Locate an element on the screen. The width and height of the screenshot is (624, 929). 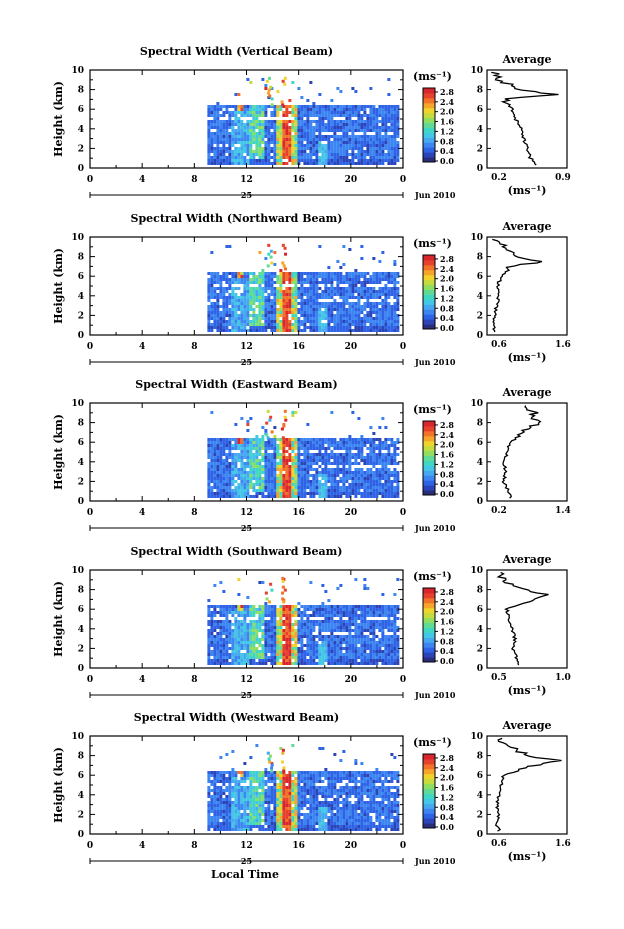
colorbar-tick-label: 2.8 is located at coordinates (447, 259).